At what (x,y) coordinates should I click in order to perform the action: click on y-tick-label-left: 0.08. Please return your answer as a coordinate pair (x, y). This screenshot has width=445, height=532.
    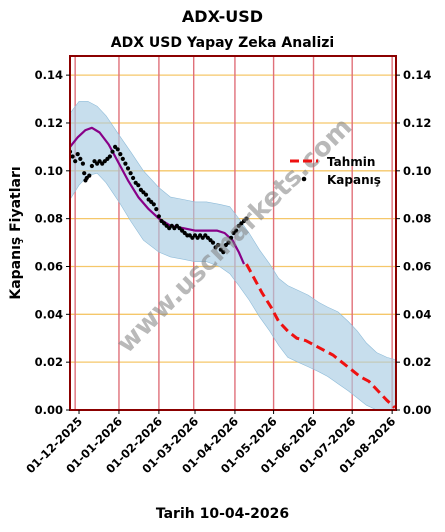
    Looking at the image, I should click on (49, 219).